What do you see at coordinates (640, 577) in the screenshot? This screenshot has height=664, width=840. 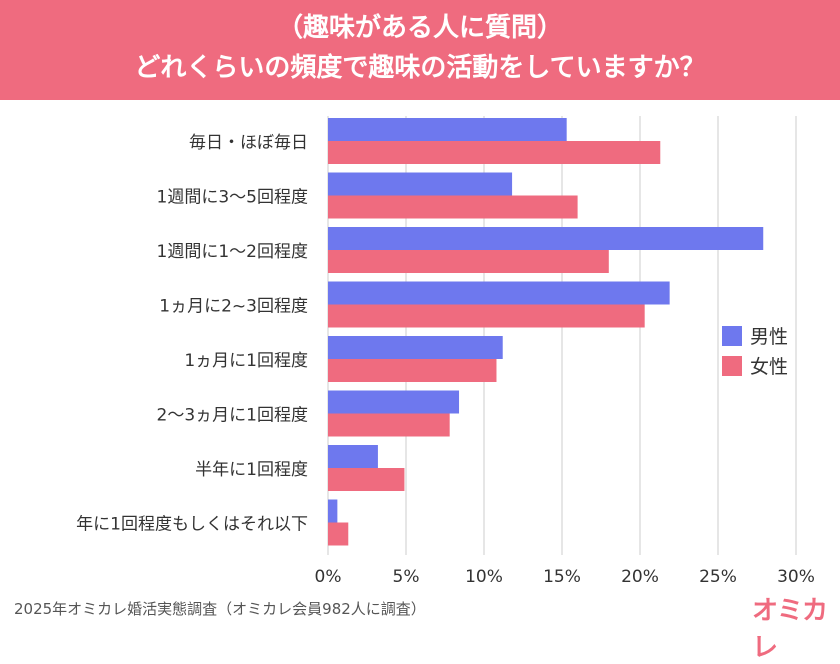 I see `x-tick-label: 20%` at bounding box center [640, 577].